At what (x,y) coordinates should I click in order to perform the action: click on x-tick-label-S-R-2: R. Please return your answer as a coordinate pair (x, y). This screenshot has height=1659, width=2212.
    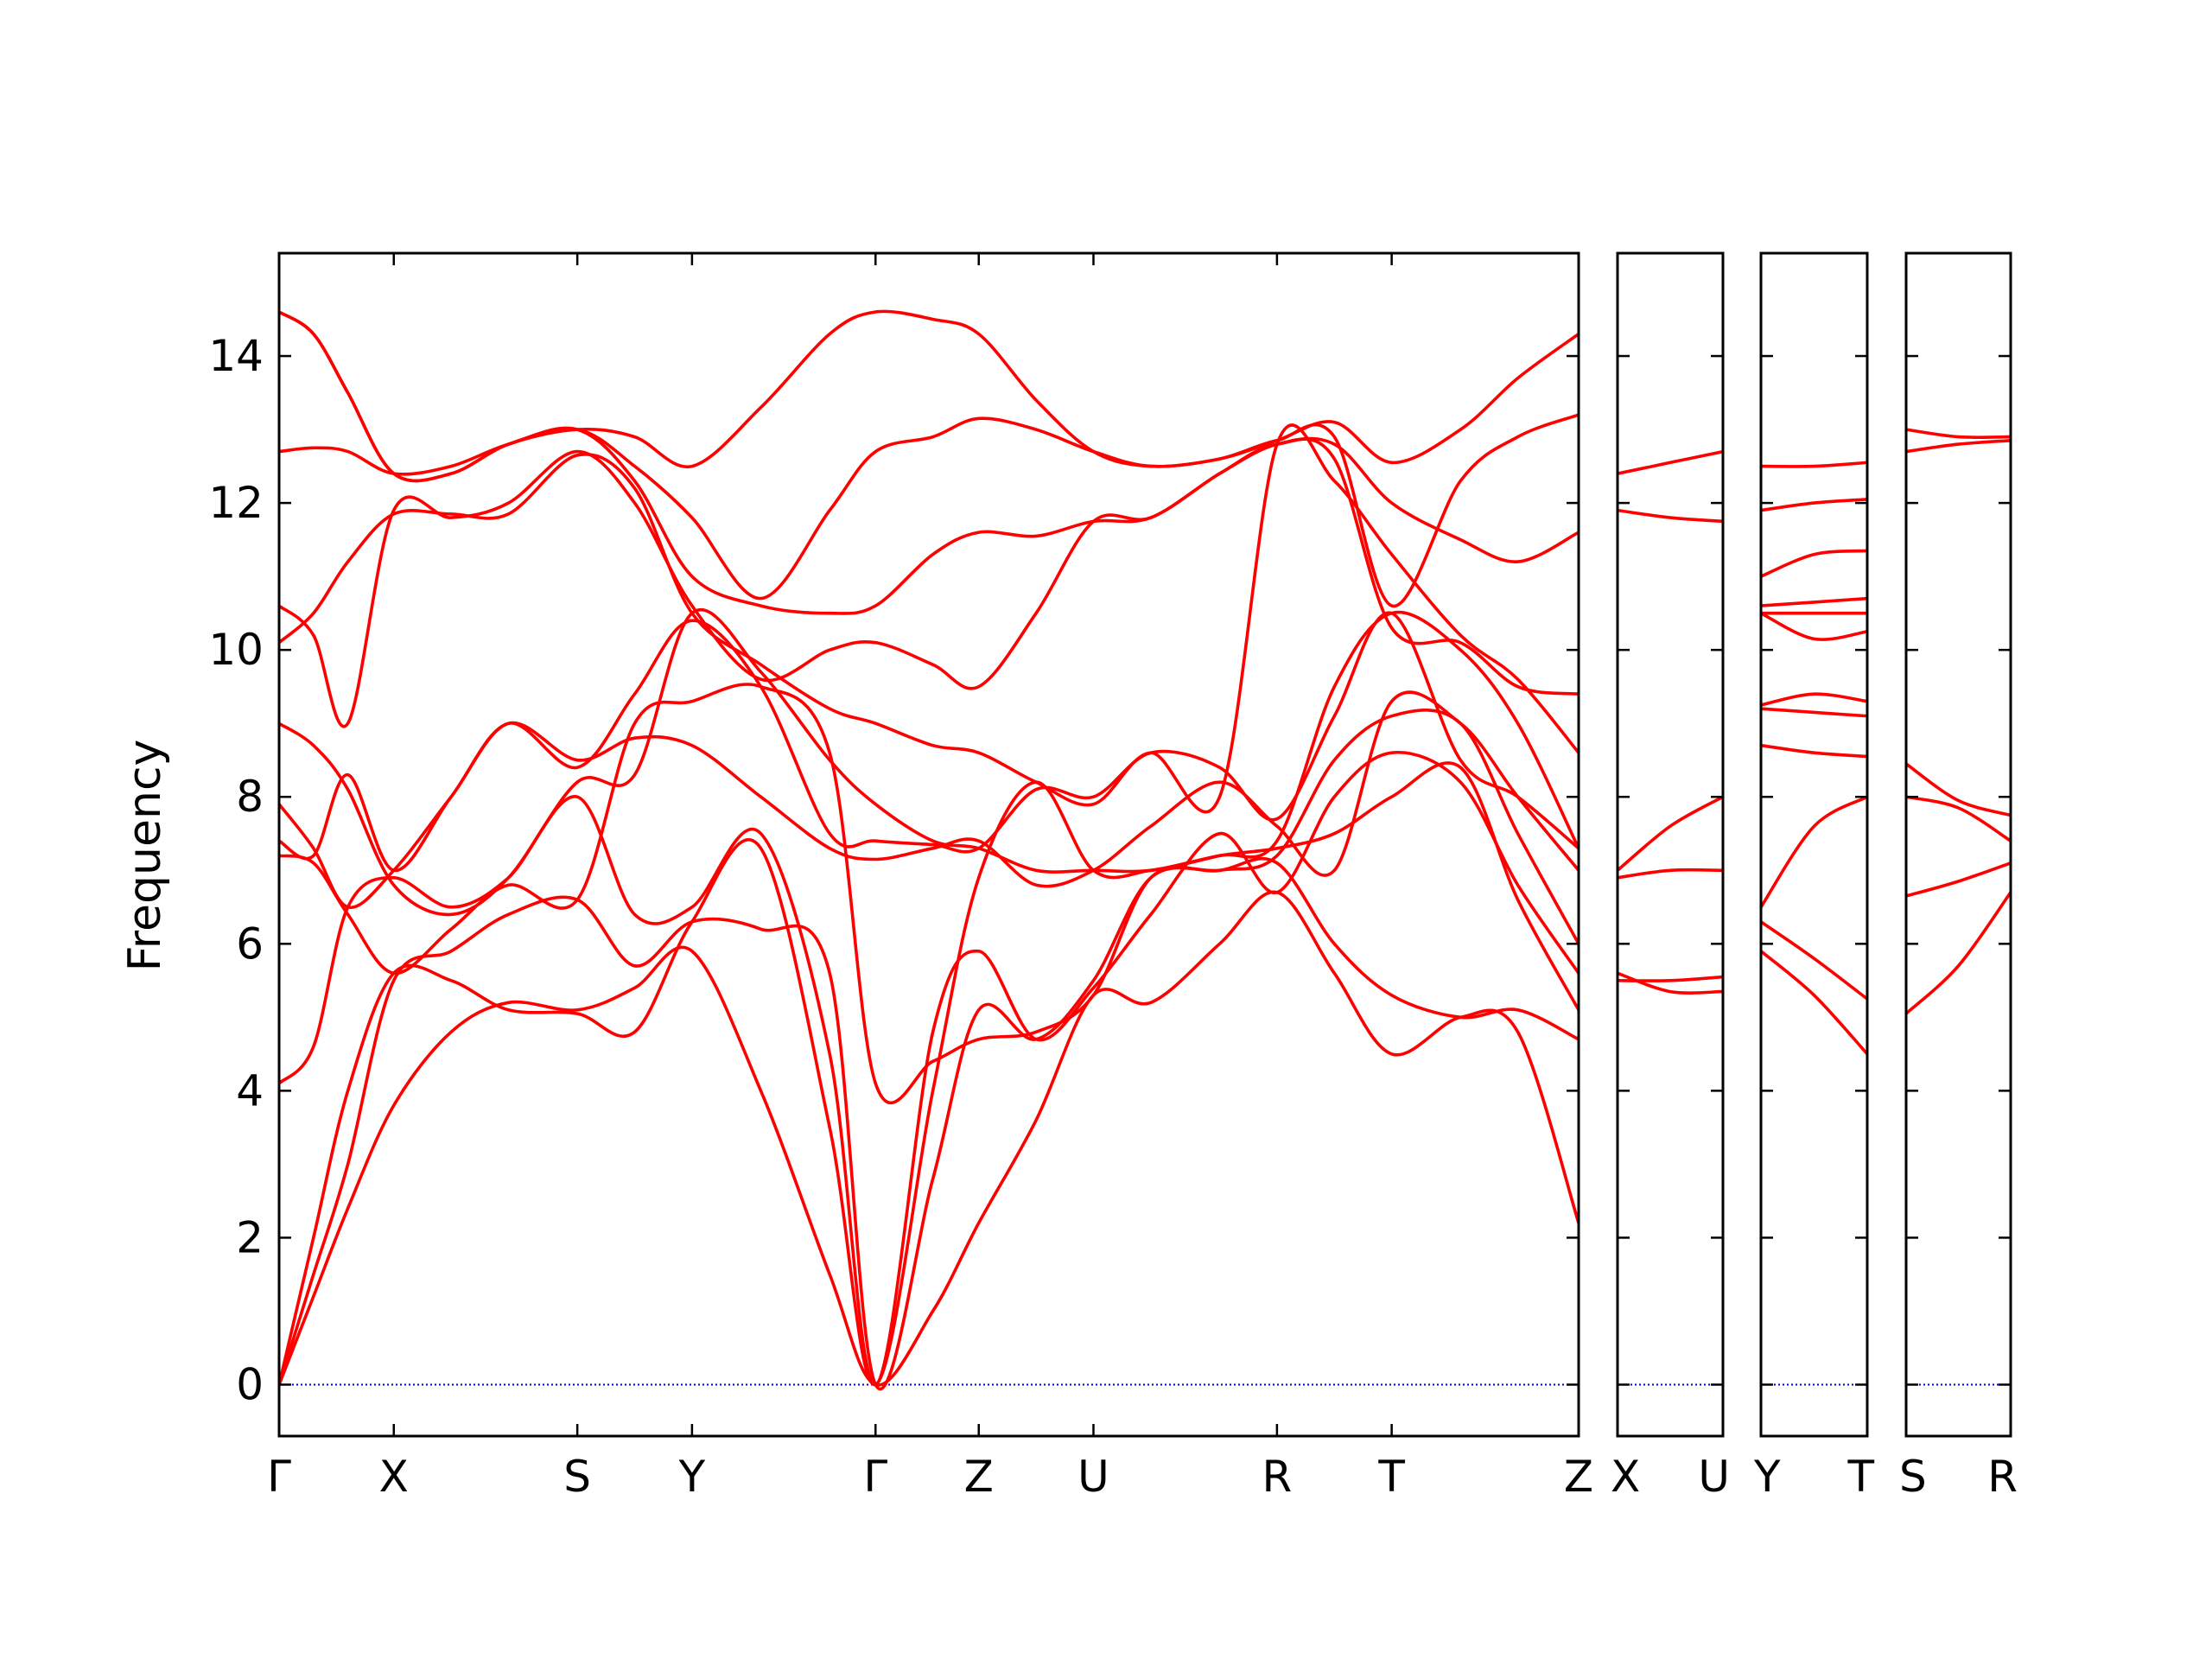
    Looking at the image, I should click on (2002, 1477).